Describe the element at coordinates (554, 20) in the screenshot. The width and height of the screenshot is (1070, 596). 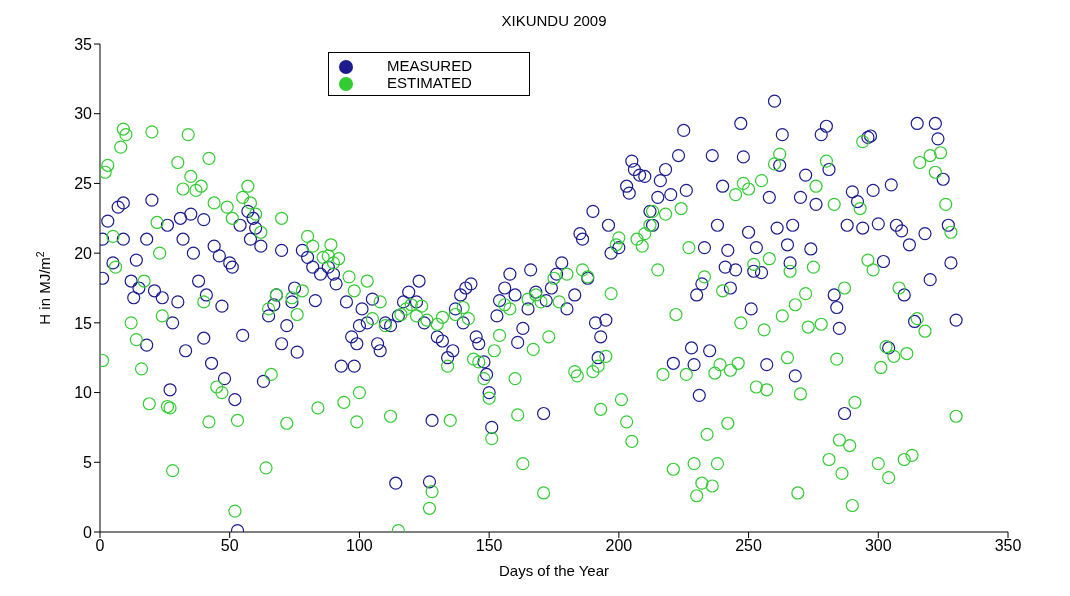
I see `chart-title: XIKUNDU 2009` at that location.